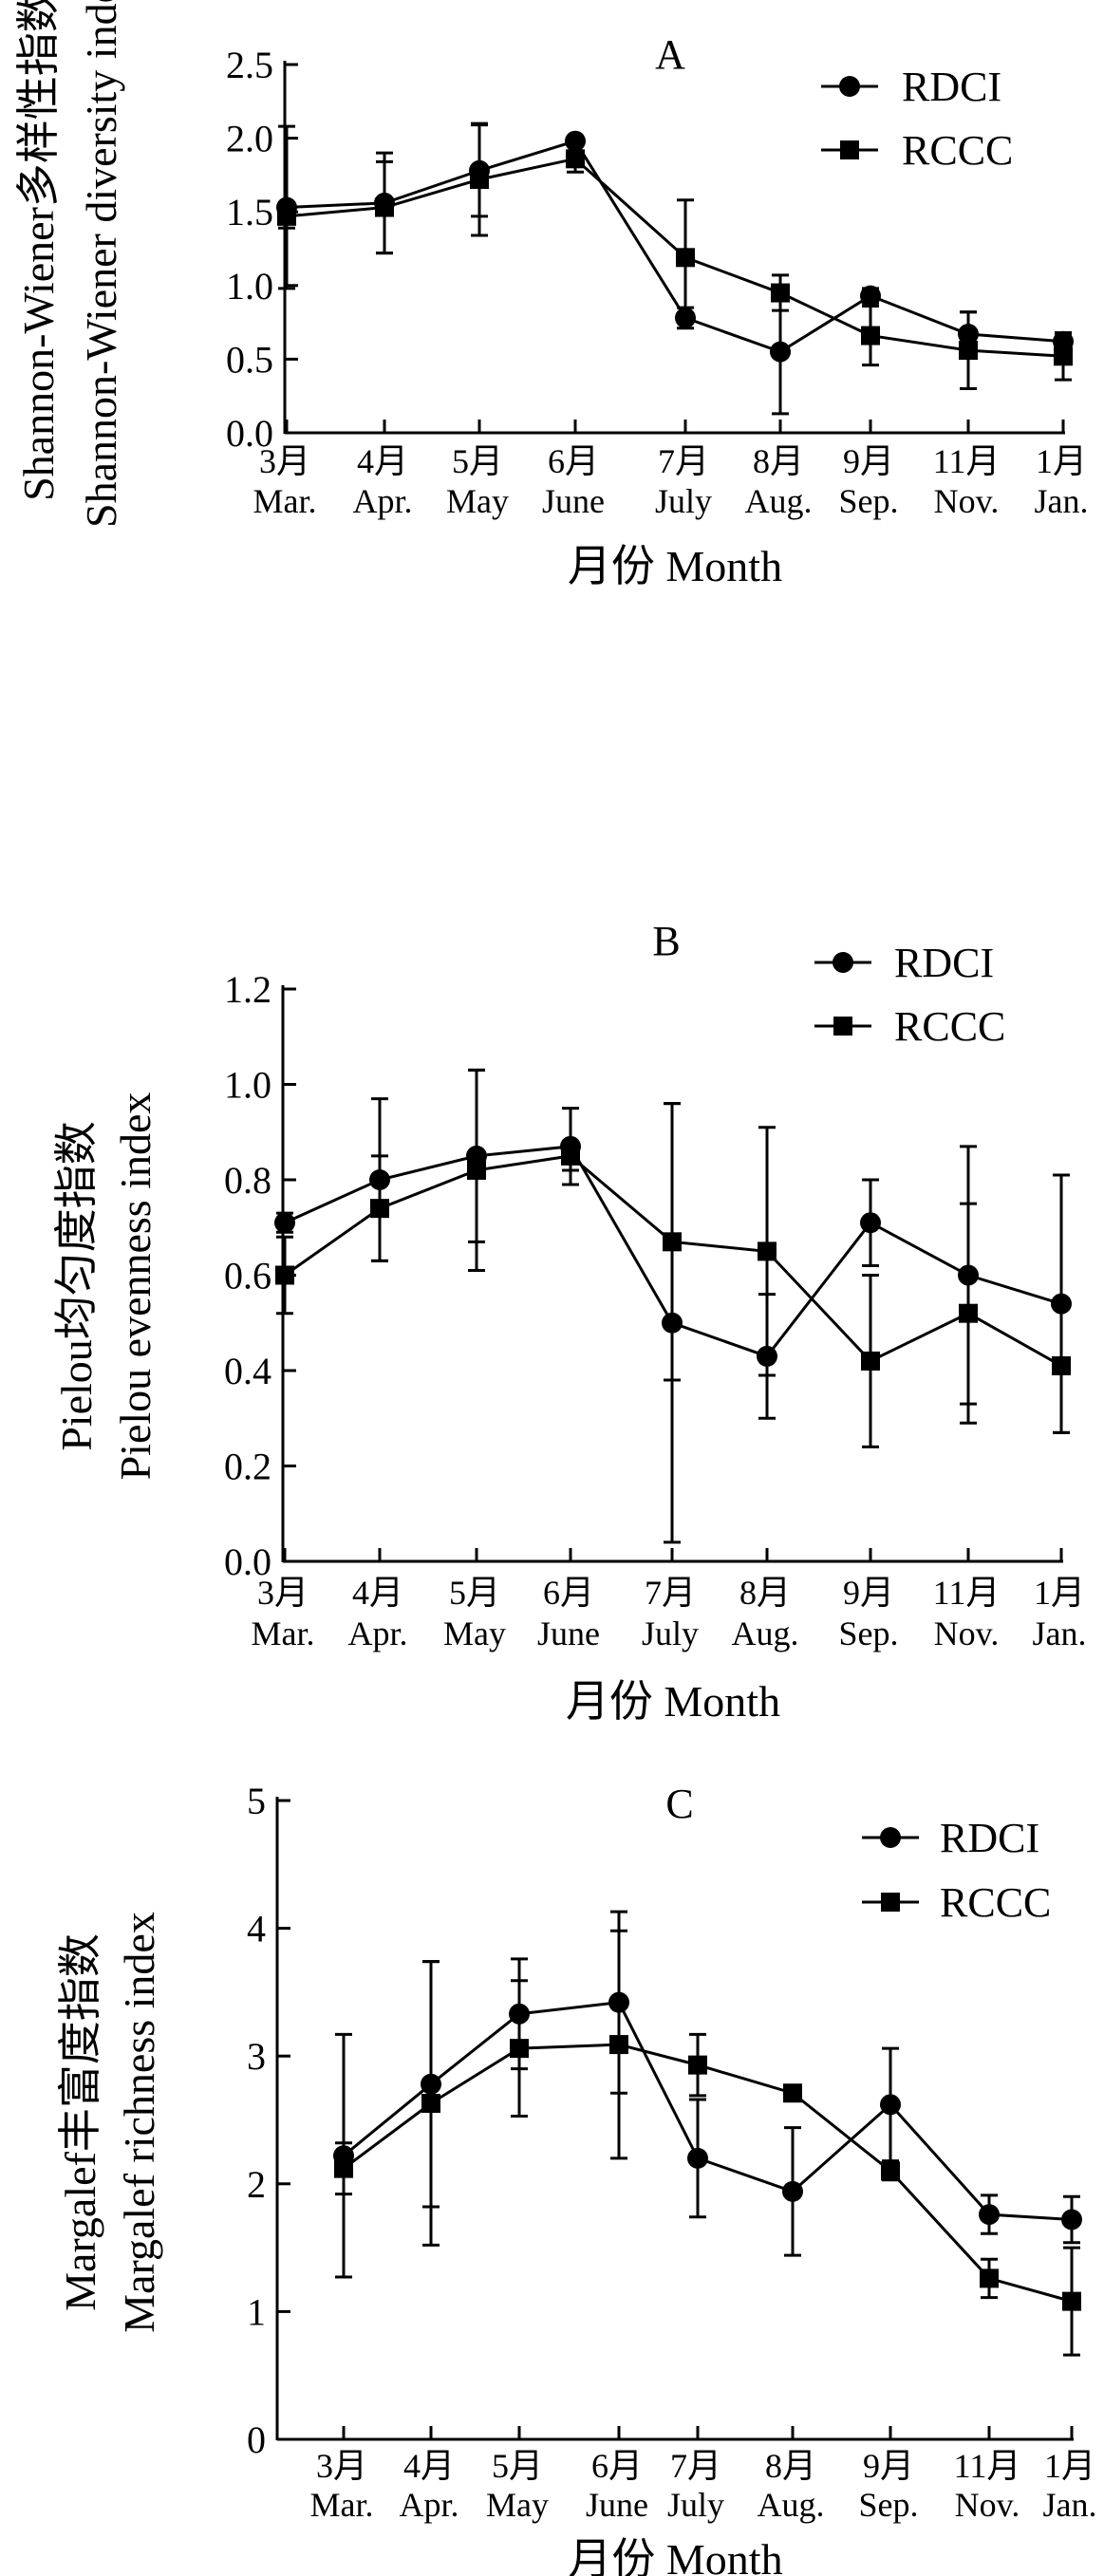 The image size is (1104, 2576). Describe the element at coordinates (248, 1371) in the screenshot. I see `y-tick-label: 0.4` at that location.